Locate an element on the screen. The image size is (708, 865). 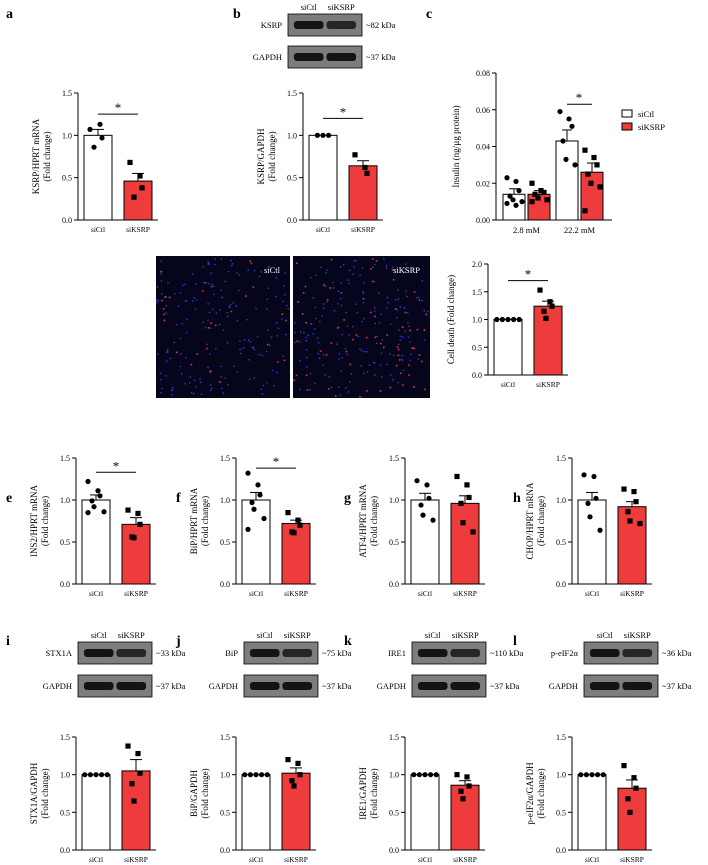
y-axis-label: (Fold change) is located at coordinates (541, 521).